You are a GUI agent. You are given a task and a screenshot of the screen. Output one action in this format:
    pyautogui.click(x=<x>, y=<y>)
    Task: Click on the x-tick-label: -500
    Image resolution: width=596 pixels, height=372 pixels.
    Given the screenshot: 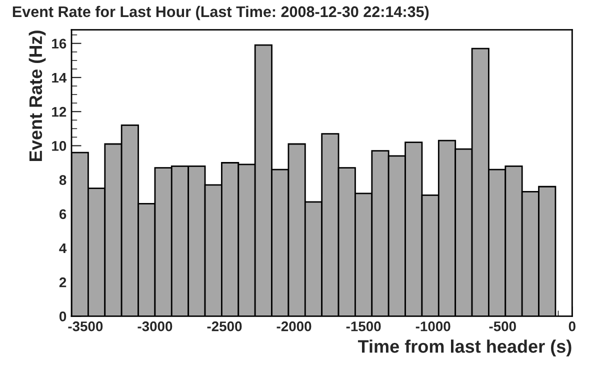 What is the action you would take?
    pyautogui.click(x=502, y=326)
    